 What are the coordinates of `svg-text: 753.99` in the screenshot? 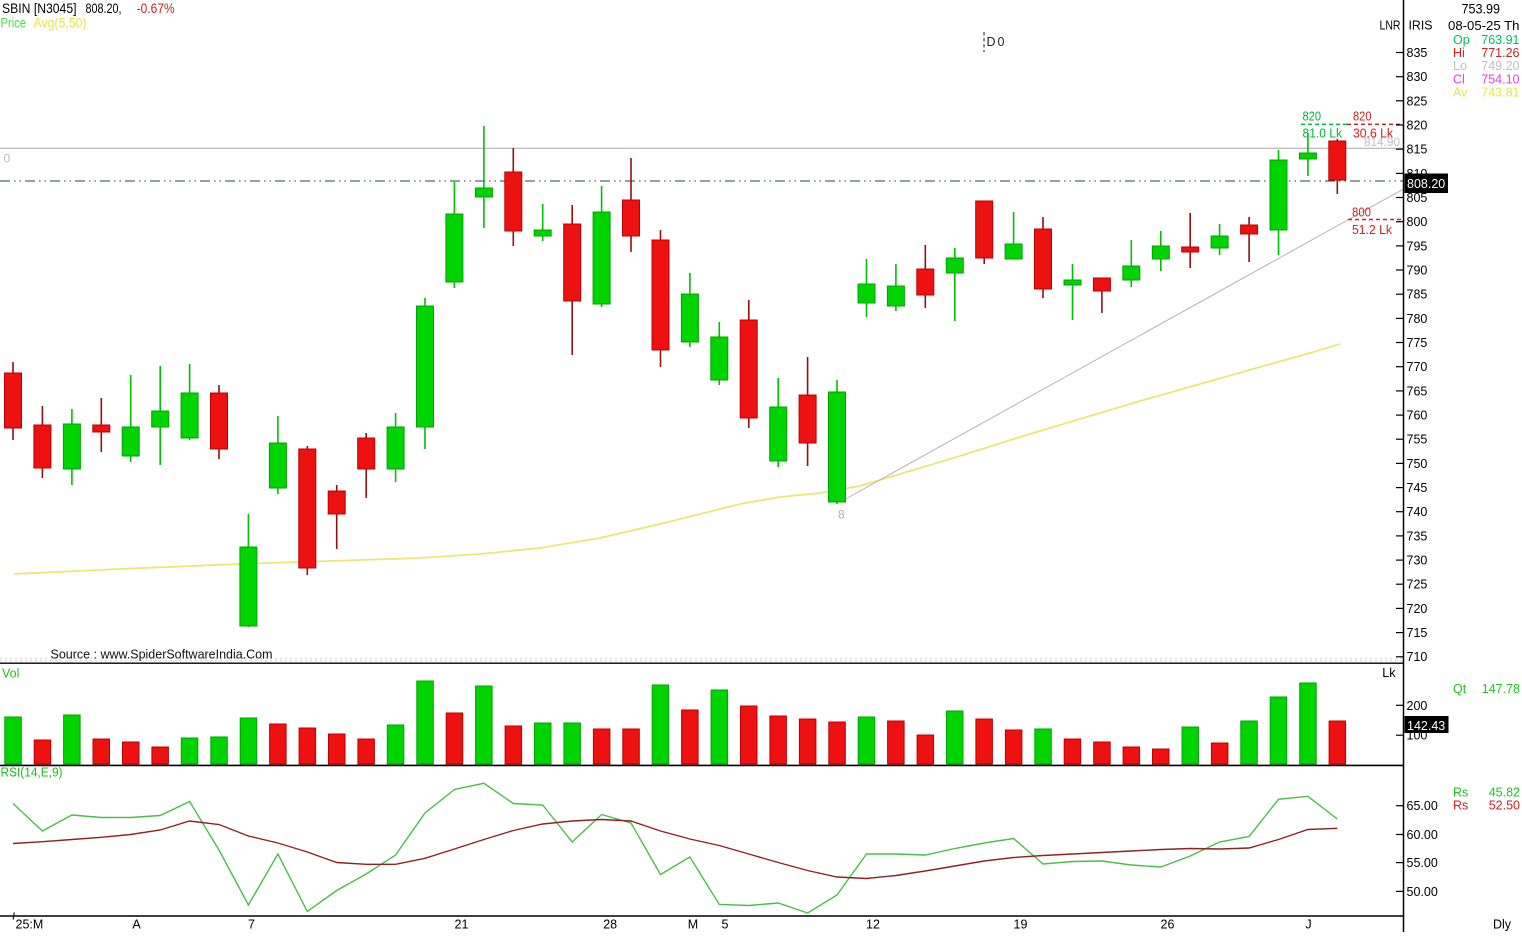 It's located at (1481, 8).